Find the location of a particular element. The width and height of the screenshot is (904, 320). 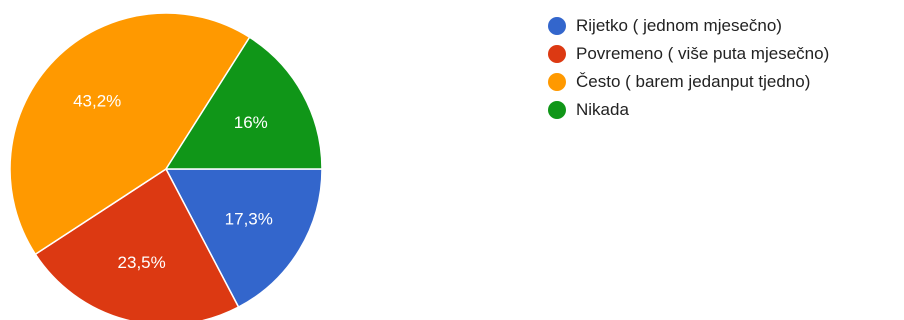

legend-label: Nikada is located at coordinates (602, 109).